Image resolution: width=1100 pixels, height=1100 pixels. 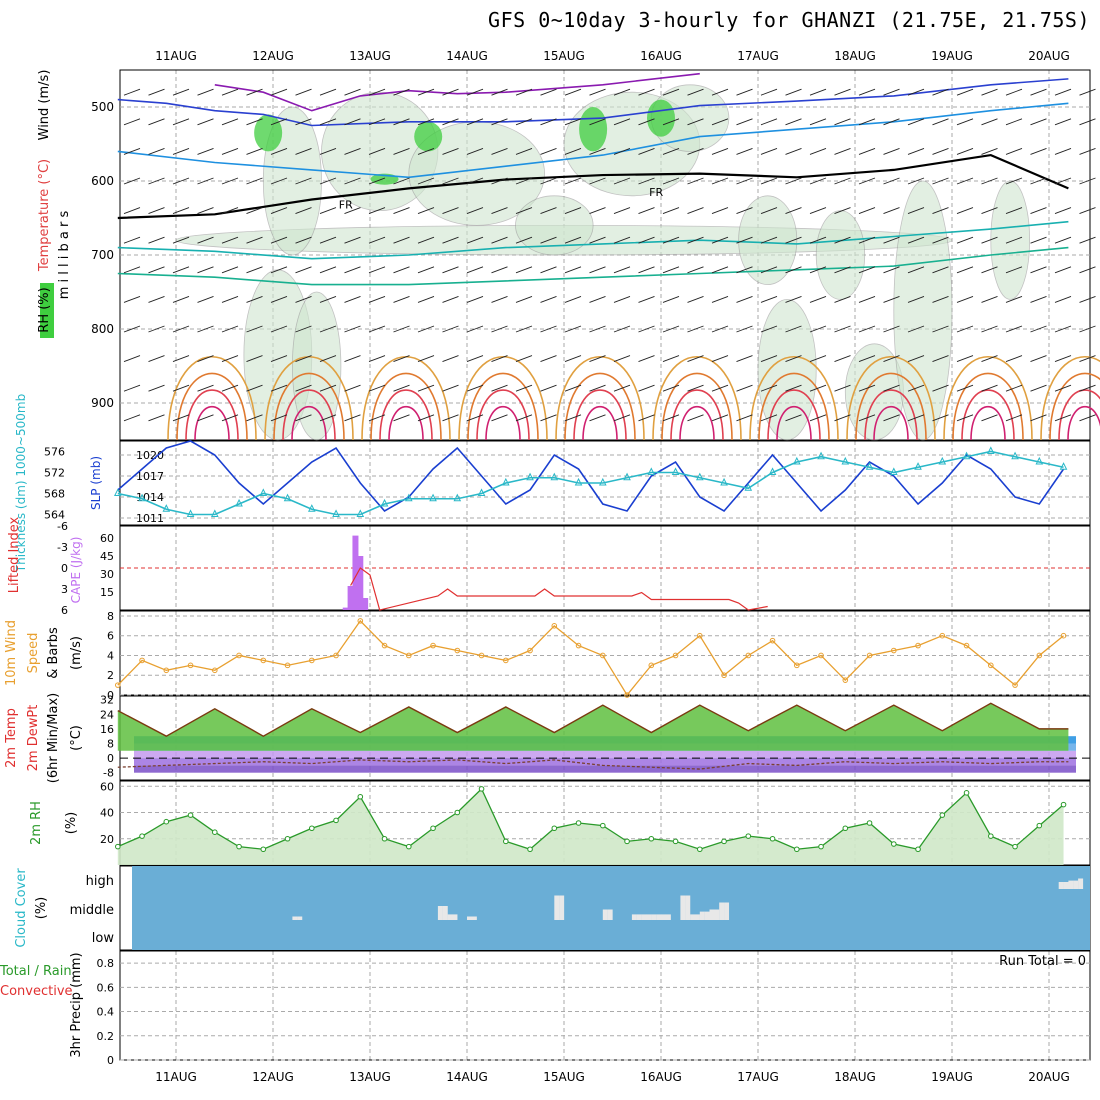 What do you see at coordinates (1049, 1077) in the screenshot?
I see `date-label-bottom: 20AUG` at bounding box center [1049, 1077].